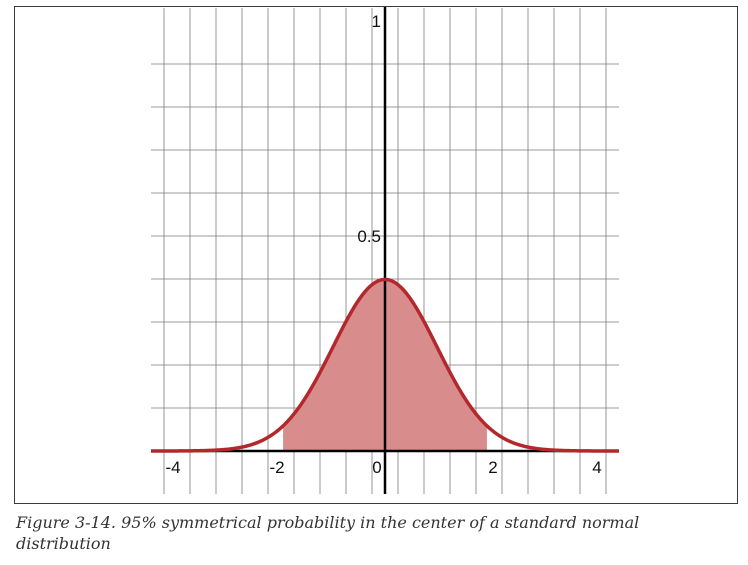 This screenshot has width=748, height=565. What do you see at coordinates (172, 467) in the screenshot?
I see `x-tick-label: -4` at bounding box center [172, 467].